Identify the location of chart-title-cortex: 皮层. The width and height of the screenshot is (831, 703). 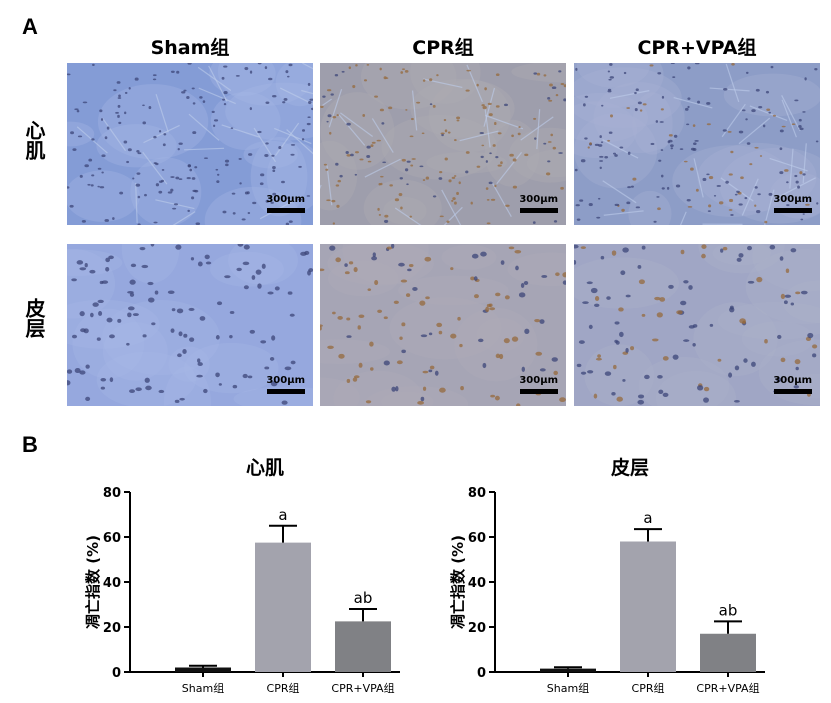
(629, 468).